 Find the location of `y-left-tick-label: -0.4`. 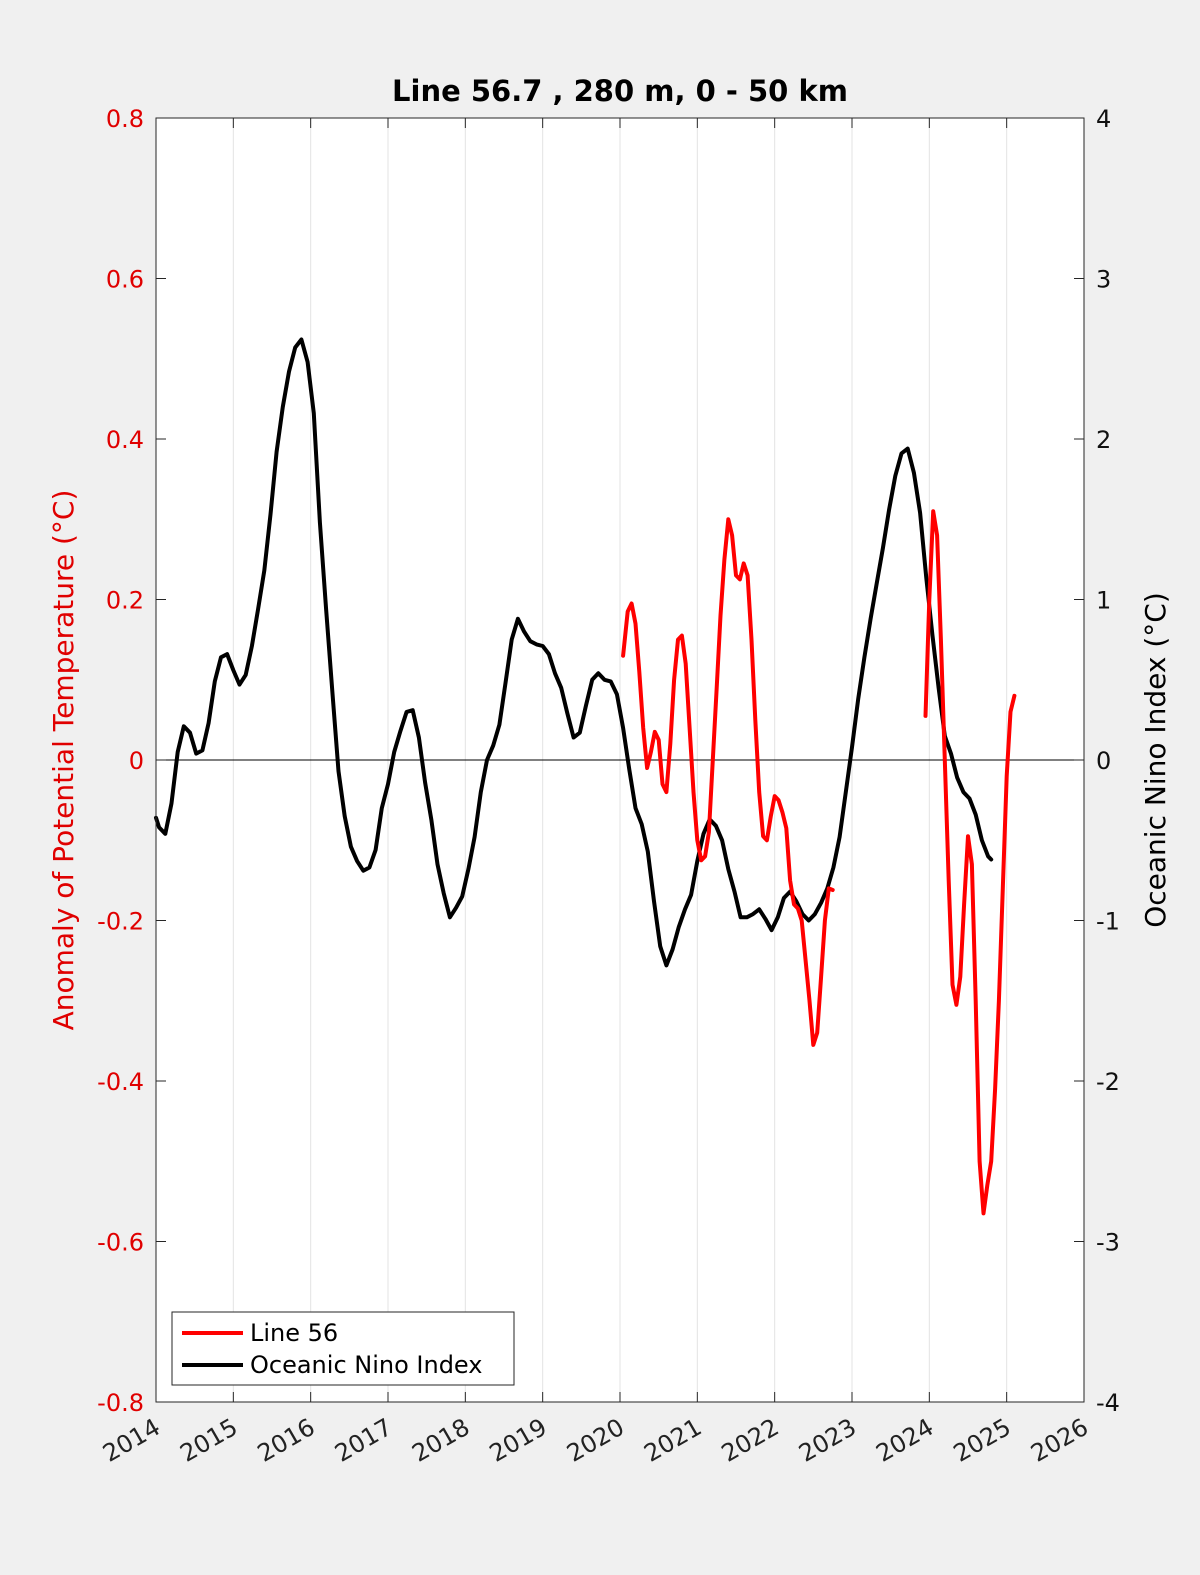

y-left-tick-label: -0.4 is located at coordinates (120, 1082).